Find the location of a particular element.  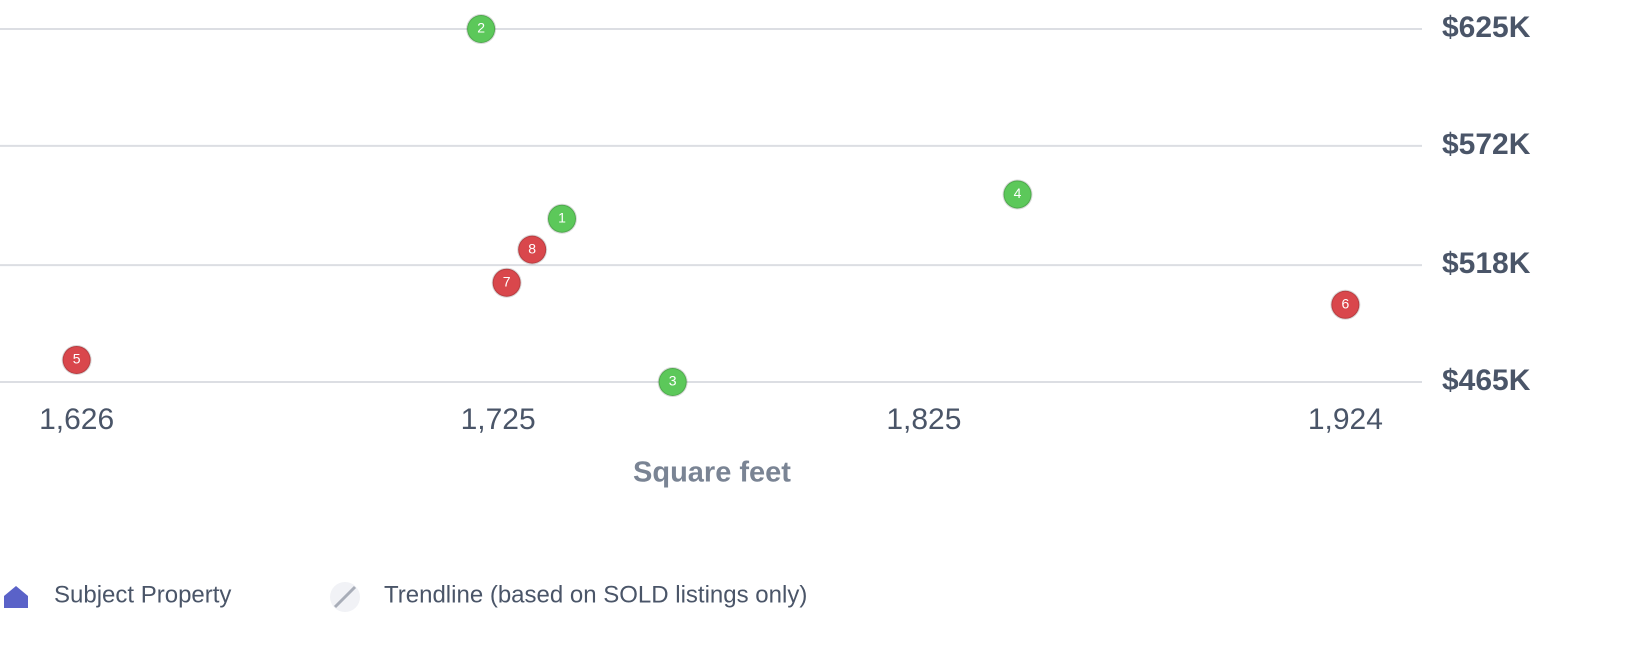

point-label: 1 is located at coordinates (562, 217).